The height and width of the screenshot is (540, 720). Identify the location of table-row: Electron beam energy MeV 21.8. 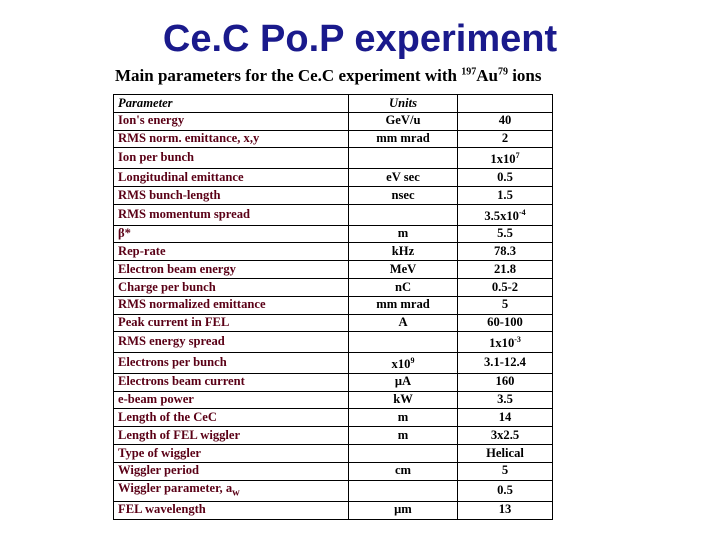
(333, 269).